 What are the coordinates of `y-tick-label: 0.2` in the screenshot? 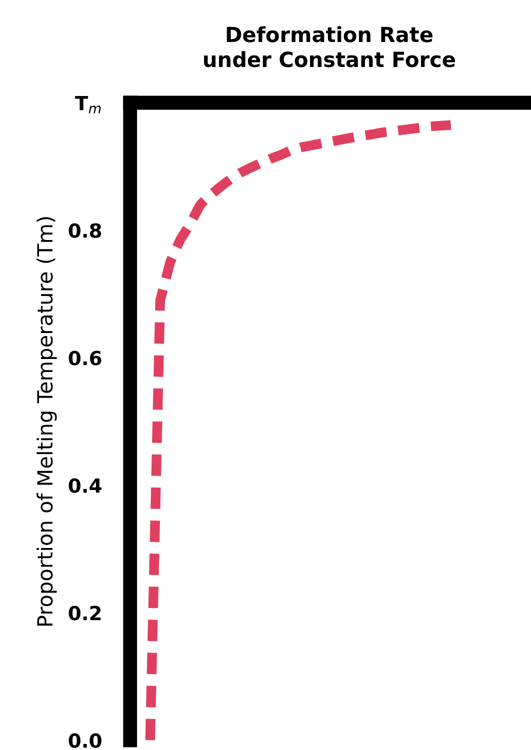 It's located at (84, 613).